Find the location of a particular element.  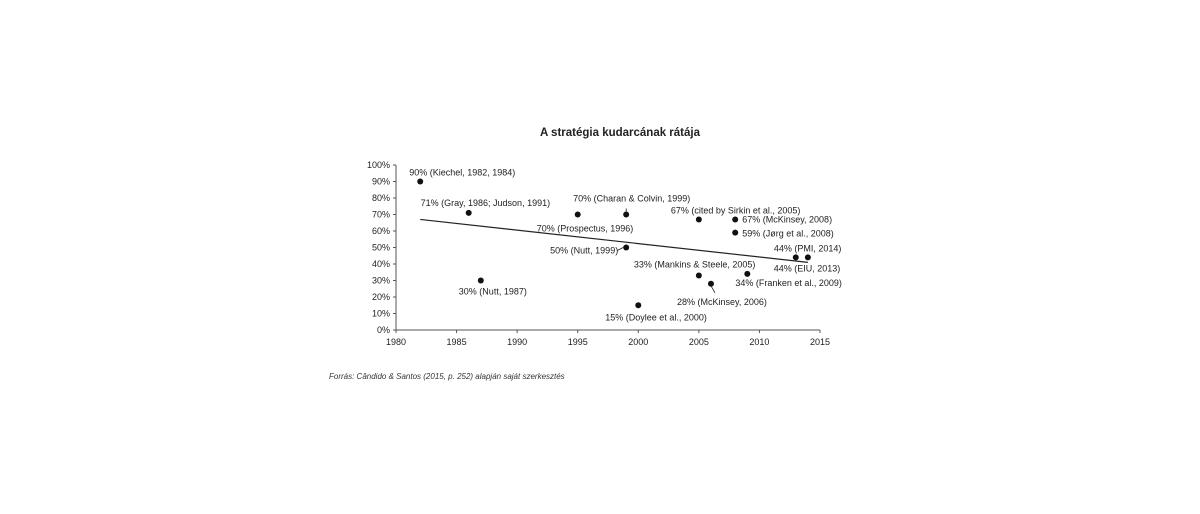

y-tick-label: 80% is located at coordinates (381, 198).